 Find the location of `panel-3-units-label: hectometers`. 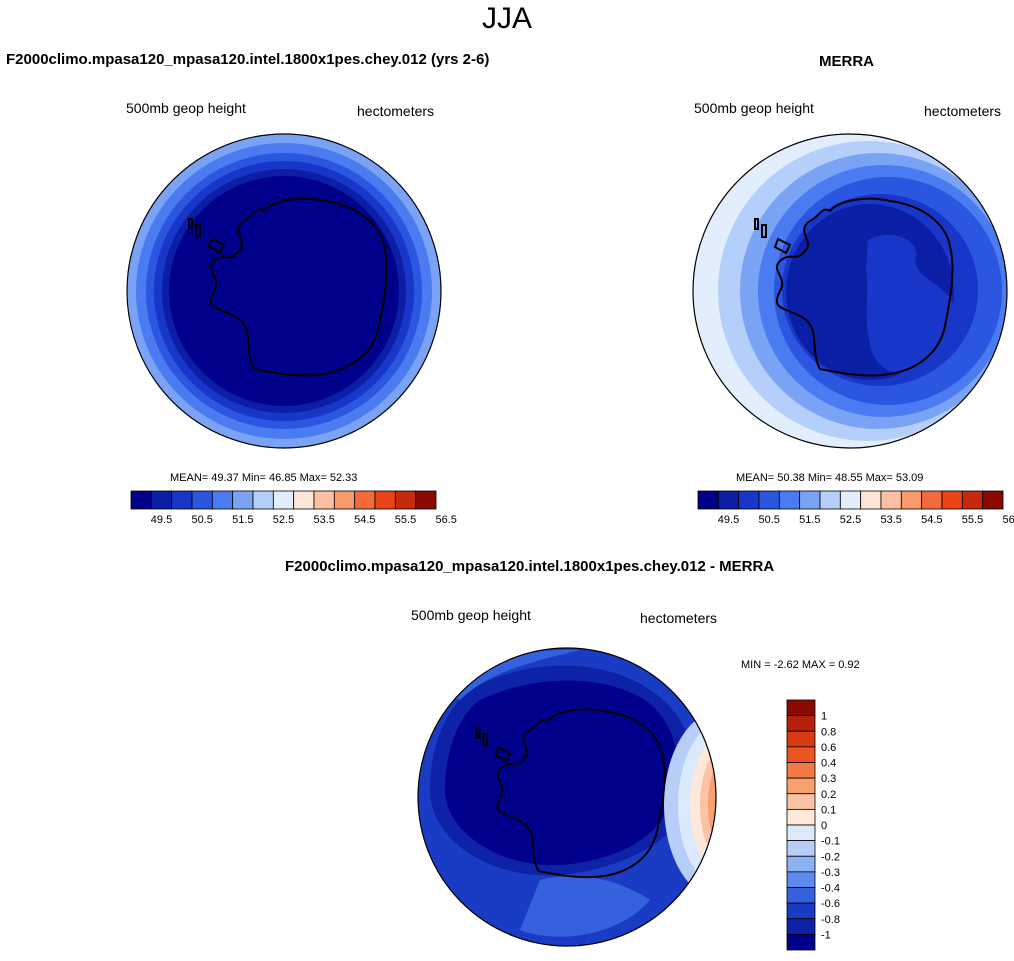

panel-3-units-label: hectometers is located at coordinates (679, 618).